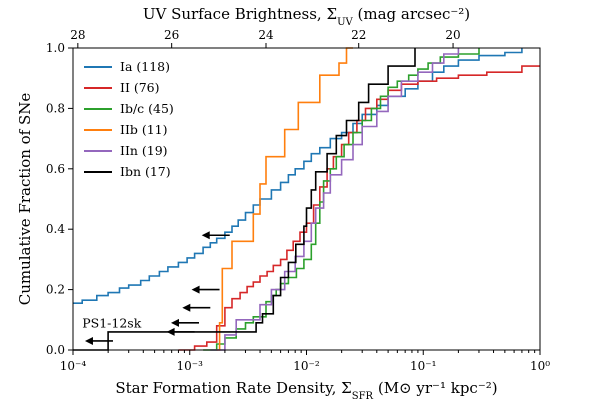  What do you see at coordinates (423, 366) in the screenshot?
I see `x-tick-label-3: 10⁻¹` at bounding box center [423, 366].